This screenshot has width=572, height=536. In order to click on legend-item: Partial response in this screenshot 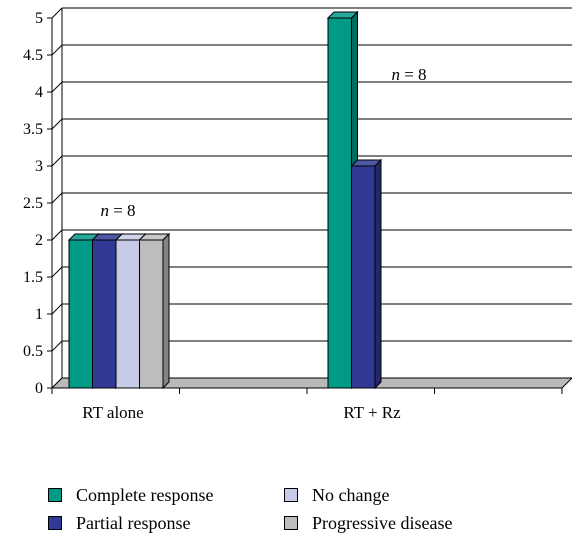, I will do `click(119, 523)`.